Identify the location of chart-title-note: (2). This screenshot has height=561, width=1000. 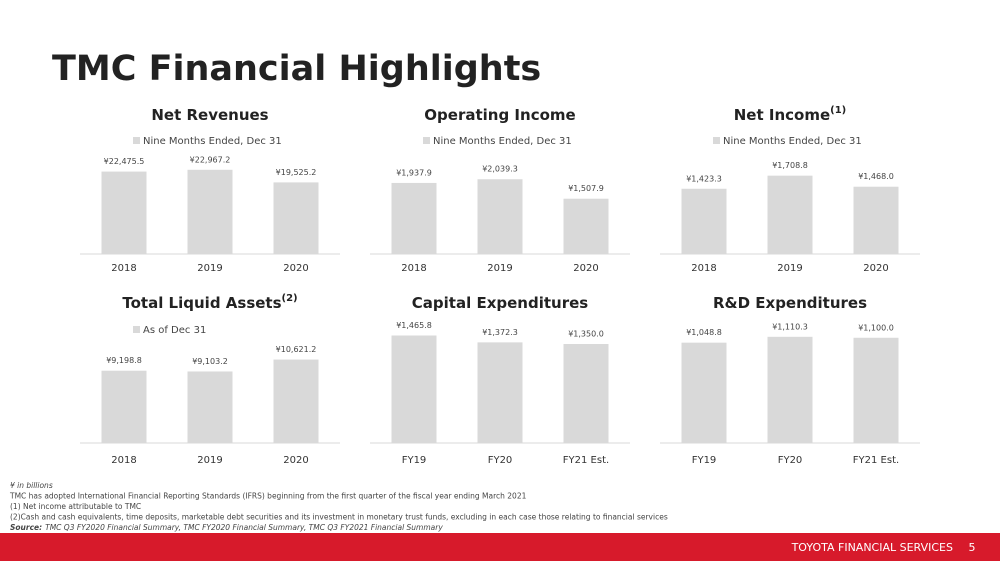
(290, 298).